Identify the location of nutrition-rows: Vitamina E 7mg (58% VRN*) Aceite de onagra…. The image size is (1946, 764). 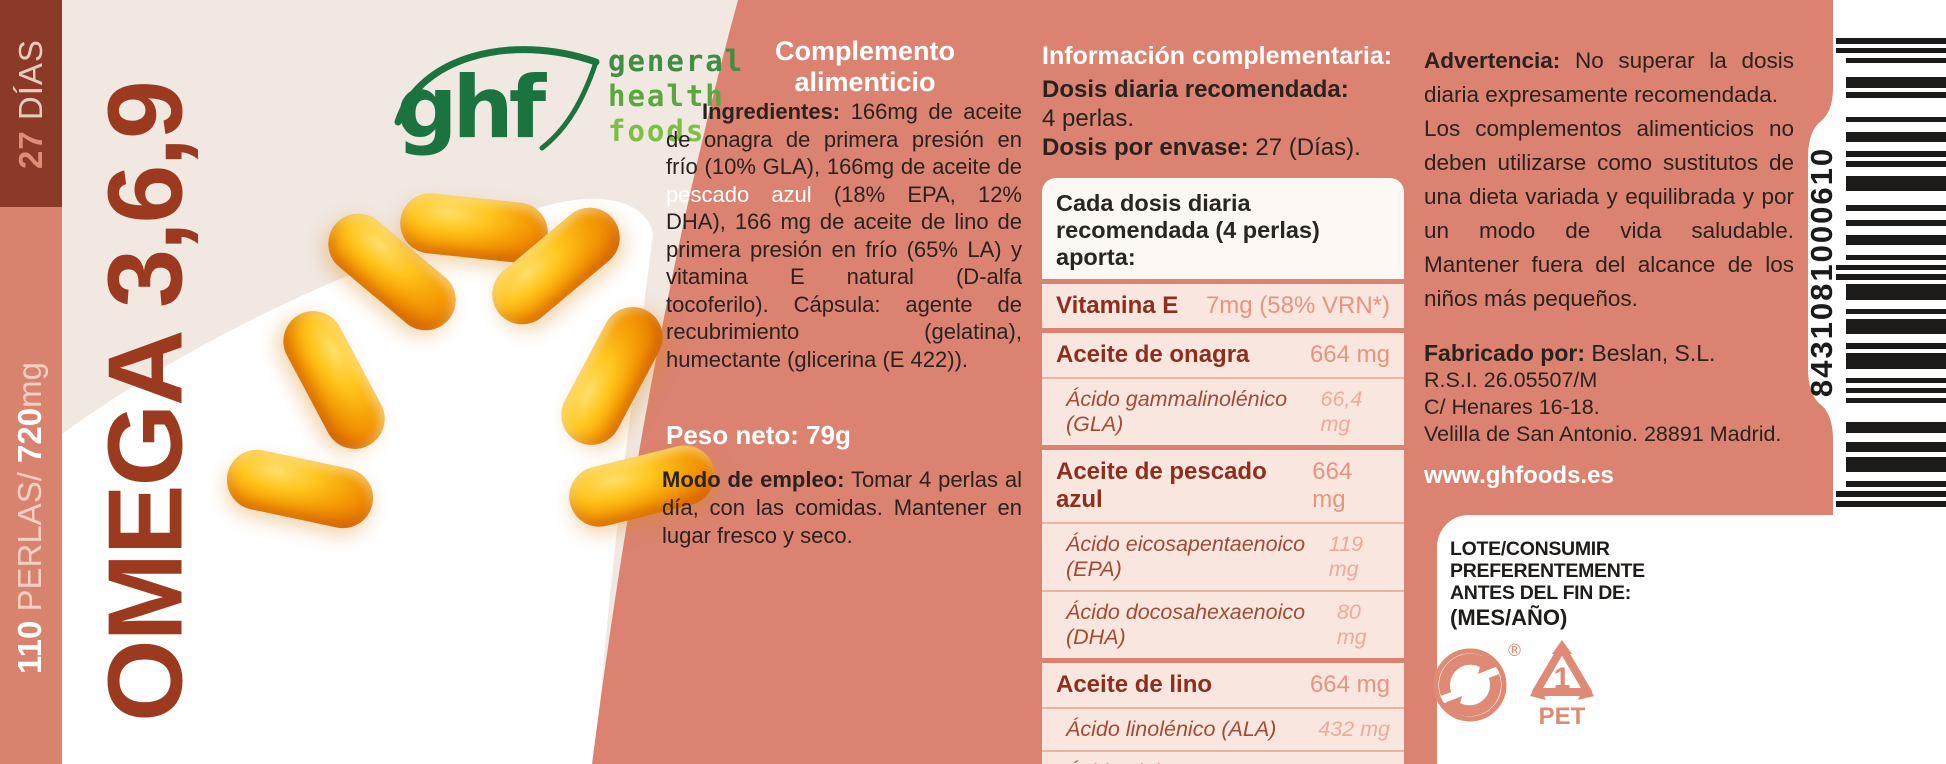
(1223, 521).